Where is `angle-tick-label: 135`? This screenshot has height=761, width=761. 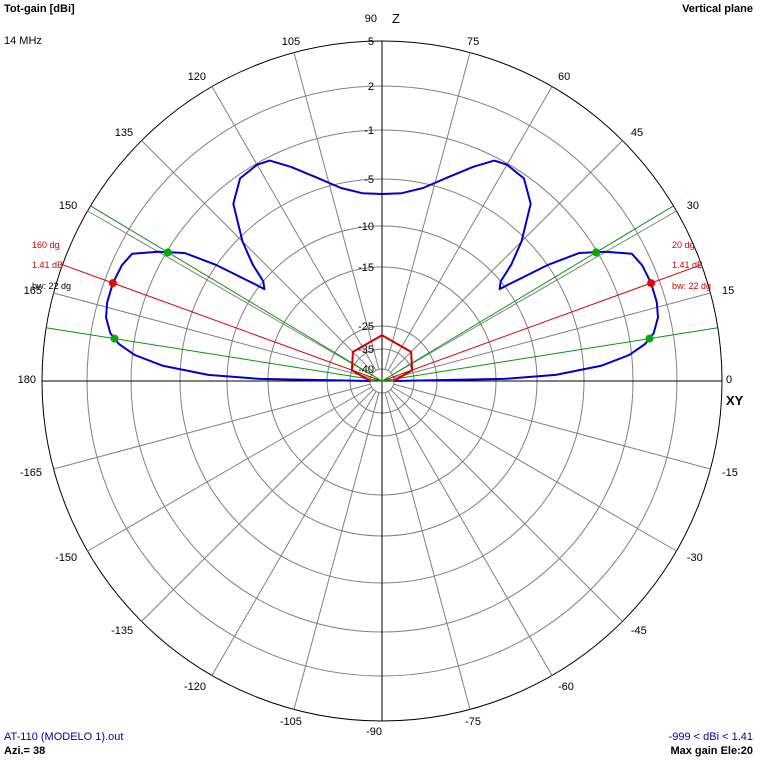
angle-tick-label: 135 is located at coordinates (124, 133).